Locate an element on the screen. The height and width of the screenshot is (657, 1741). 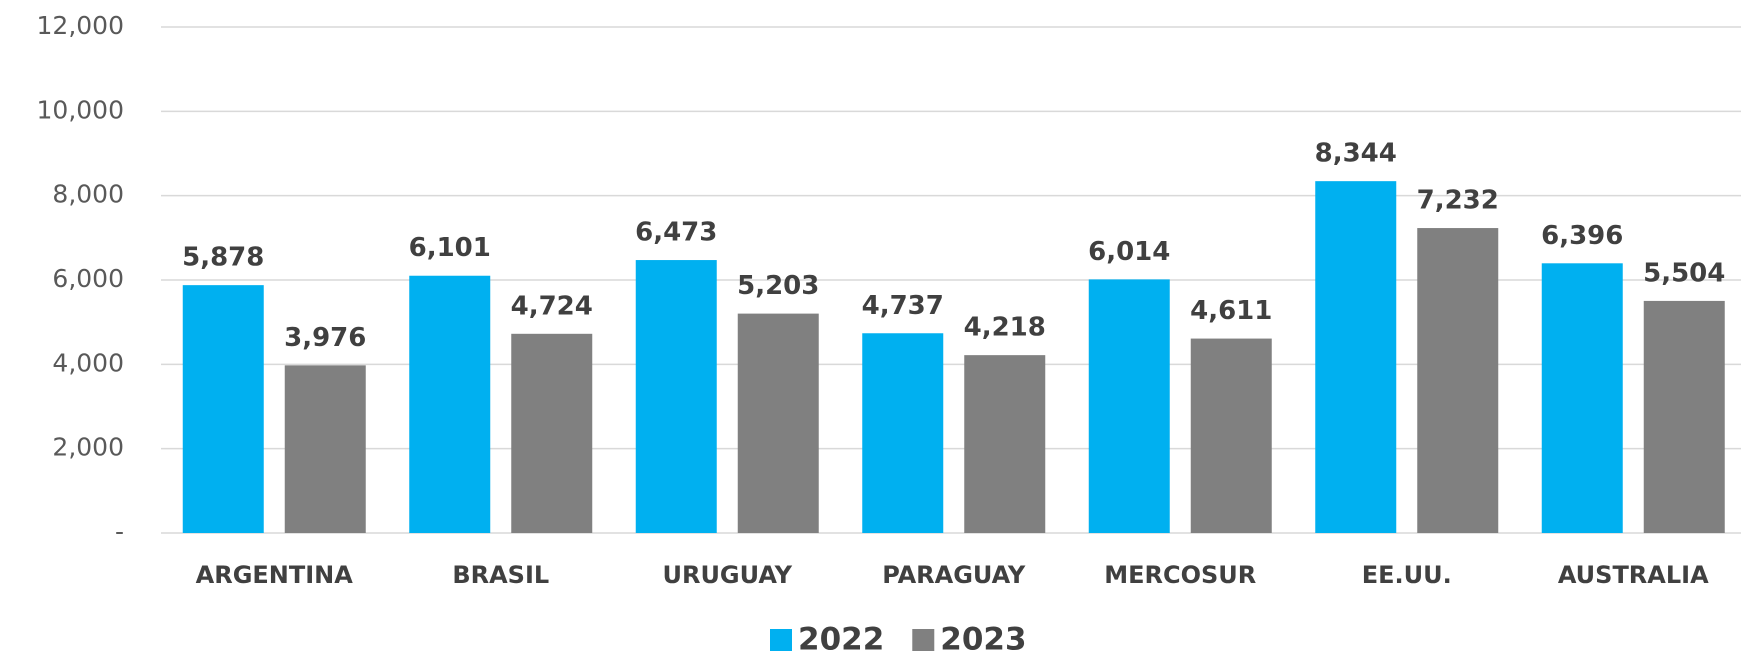
data-label: 5,504 is located at coordinates (1684, 273).